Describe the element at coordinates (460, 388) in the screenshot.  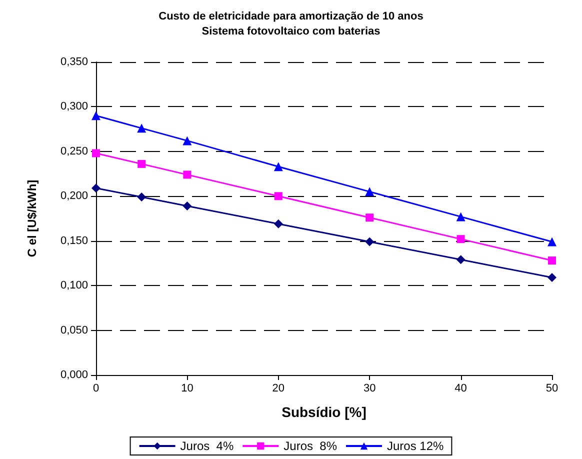
I see `x-tick-label: 40` at that location.